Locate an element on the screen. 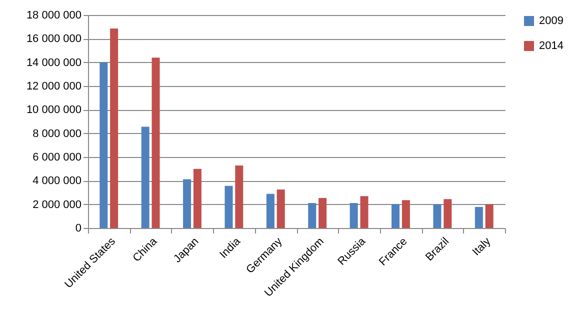  y-tick-label: 0 is located at coordinates (78, 228).